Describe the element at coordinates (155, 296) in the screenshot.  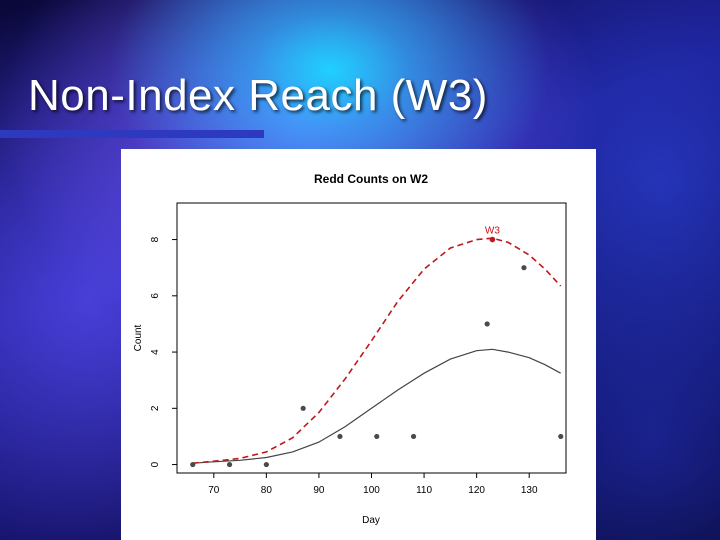
I see `y-tick-label: 6` at that location.